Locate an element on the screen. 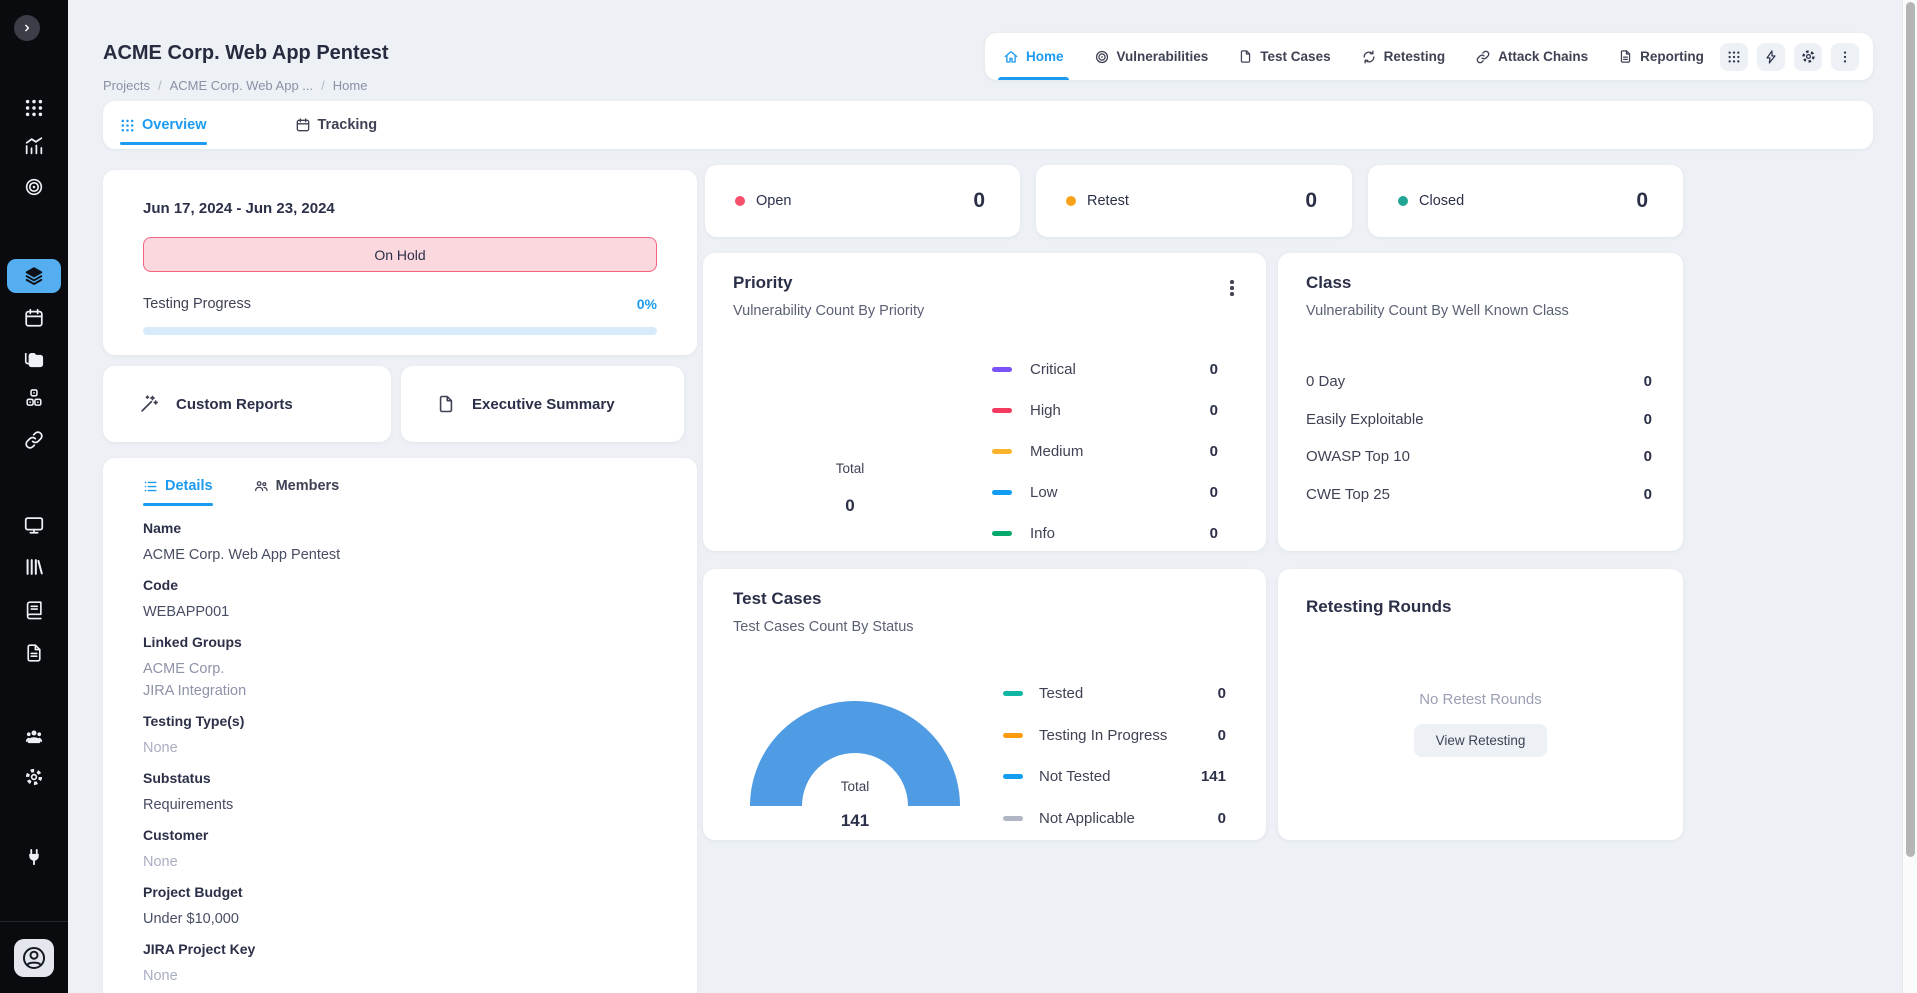 Image resolution: width=1917 pixels, height=993 pixels. user-avatar is located at coordinates (34, 958).